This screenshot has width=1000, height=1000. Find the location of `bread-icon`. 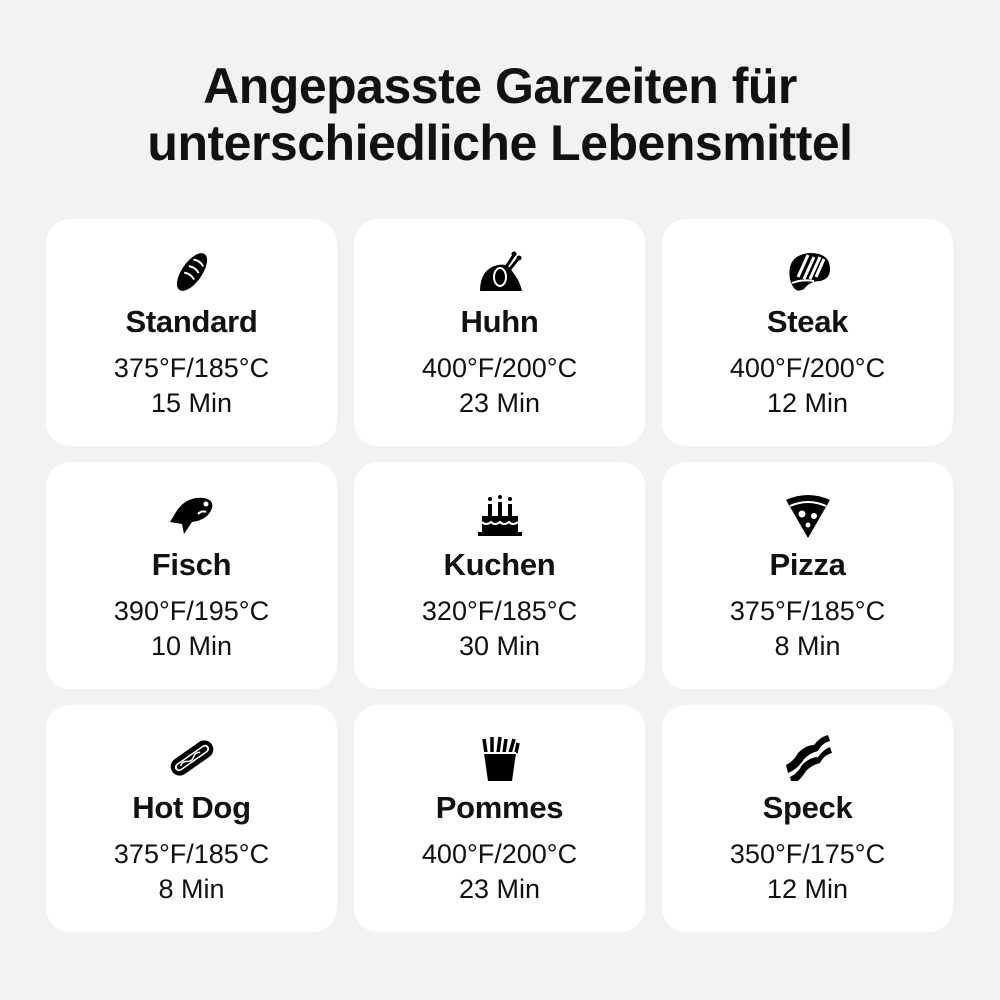

bread-icon is located at coordinates (192, 272).